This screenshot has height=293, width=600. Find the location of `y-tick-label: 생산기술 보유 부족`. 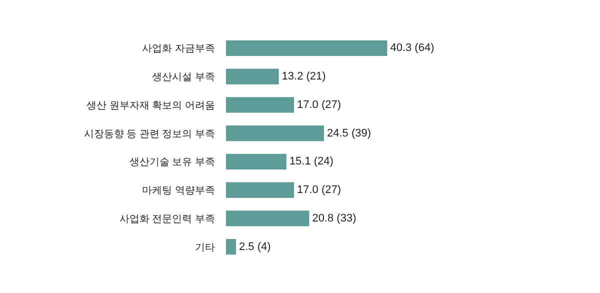

y-tick-label: 생산기술 보유 부족 is located at coordinates (172, 162).